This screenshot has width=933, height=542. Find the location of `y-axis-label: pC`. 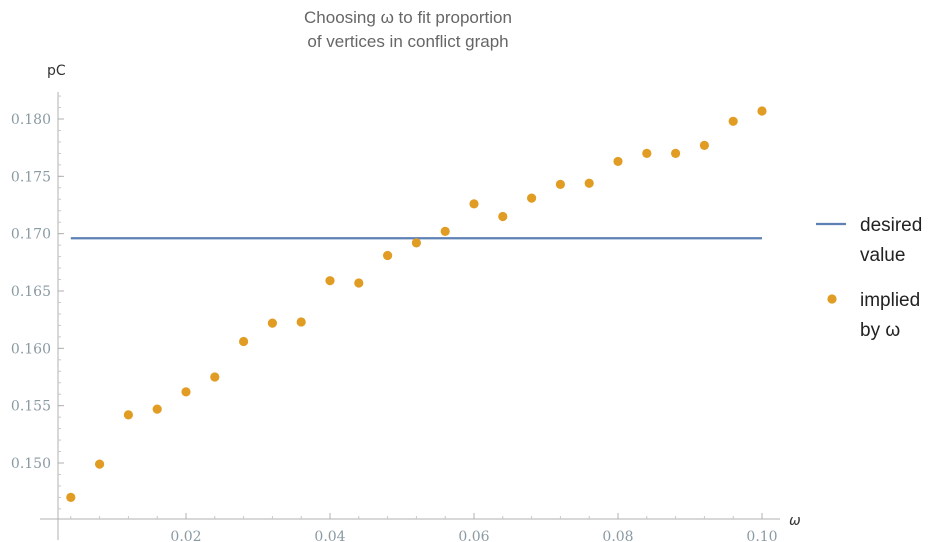

y-axis-label: pC is located at coordinates (56, 71).